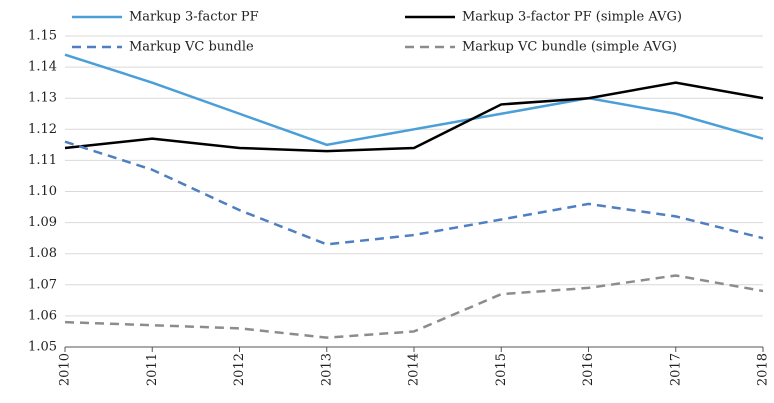 Image resolution: width=774 pixels, height=403 pixels. What do you see at coordinates (191, 47) in the screenshot?
I see `legend-label: Markup VC bundle` at bounding box center [191, 47].